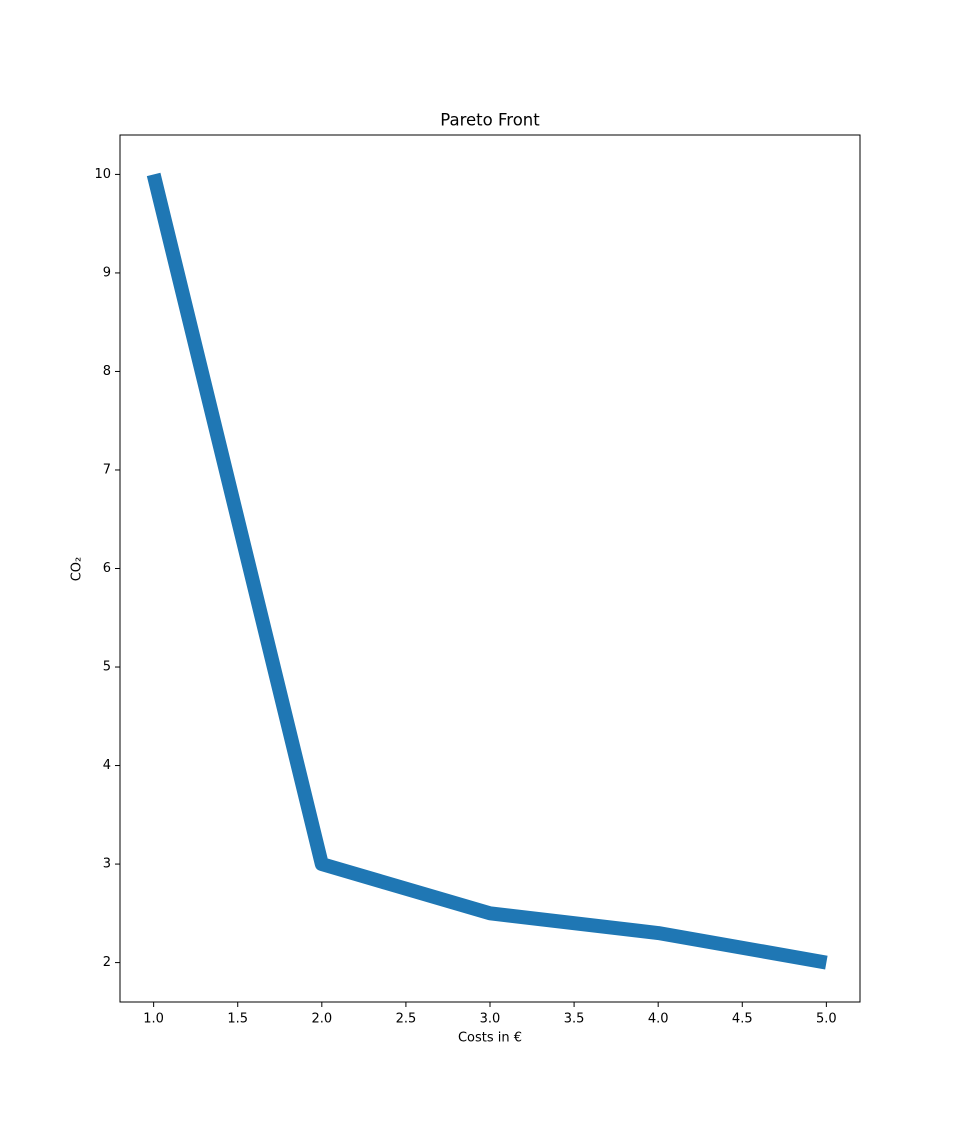  Describe the element at coordinates (406, 1019) in the screenshot. I see `x-tick-label: 2.5` at that location.